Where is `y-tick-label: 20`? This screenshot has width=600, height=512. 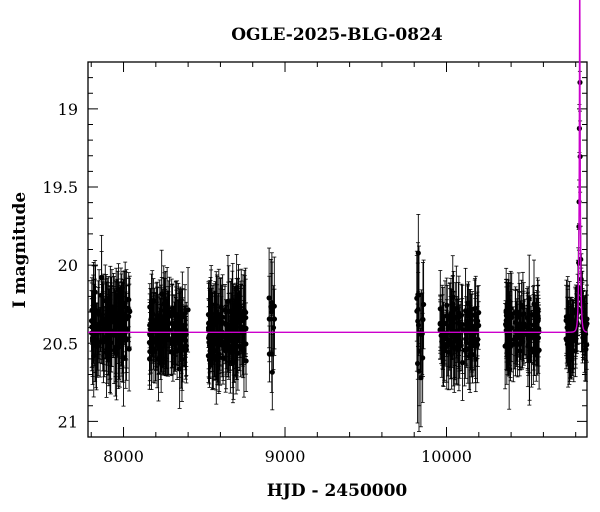 y-tick-label: 20 is located at coordinates (68, 265).